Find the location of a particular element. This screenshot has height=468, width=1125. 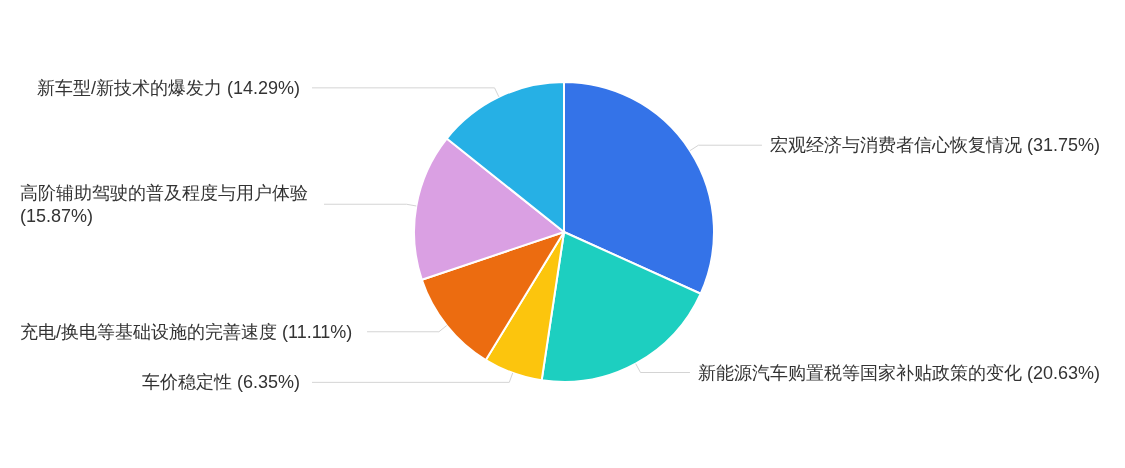

slice-label: 新能源汽车购置税等国家补贴政策的变化 (20.63%) is located at coordinates (898, 372).